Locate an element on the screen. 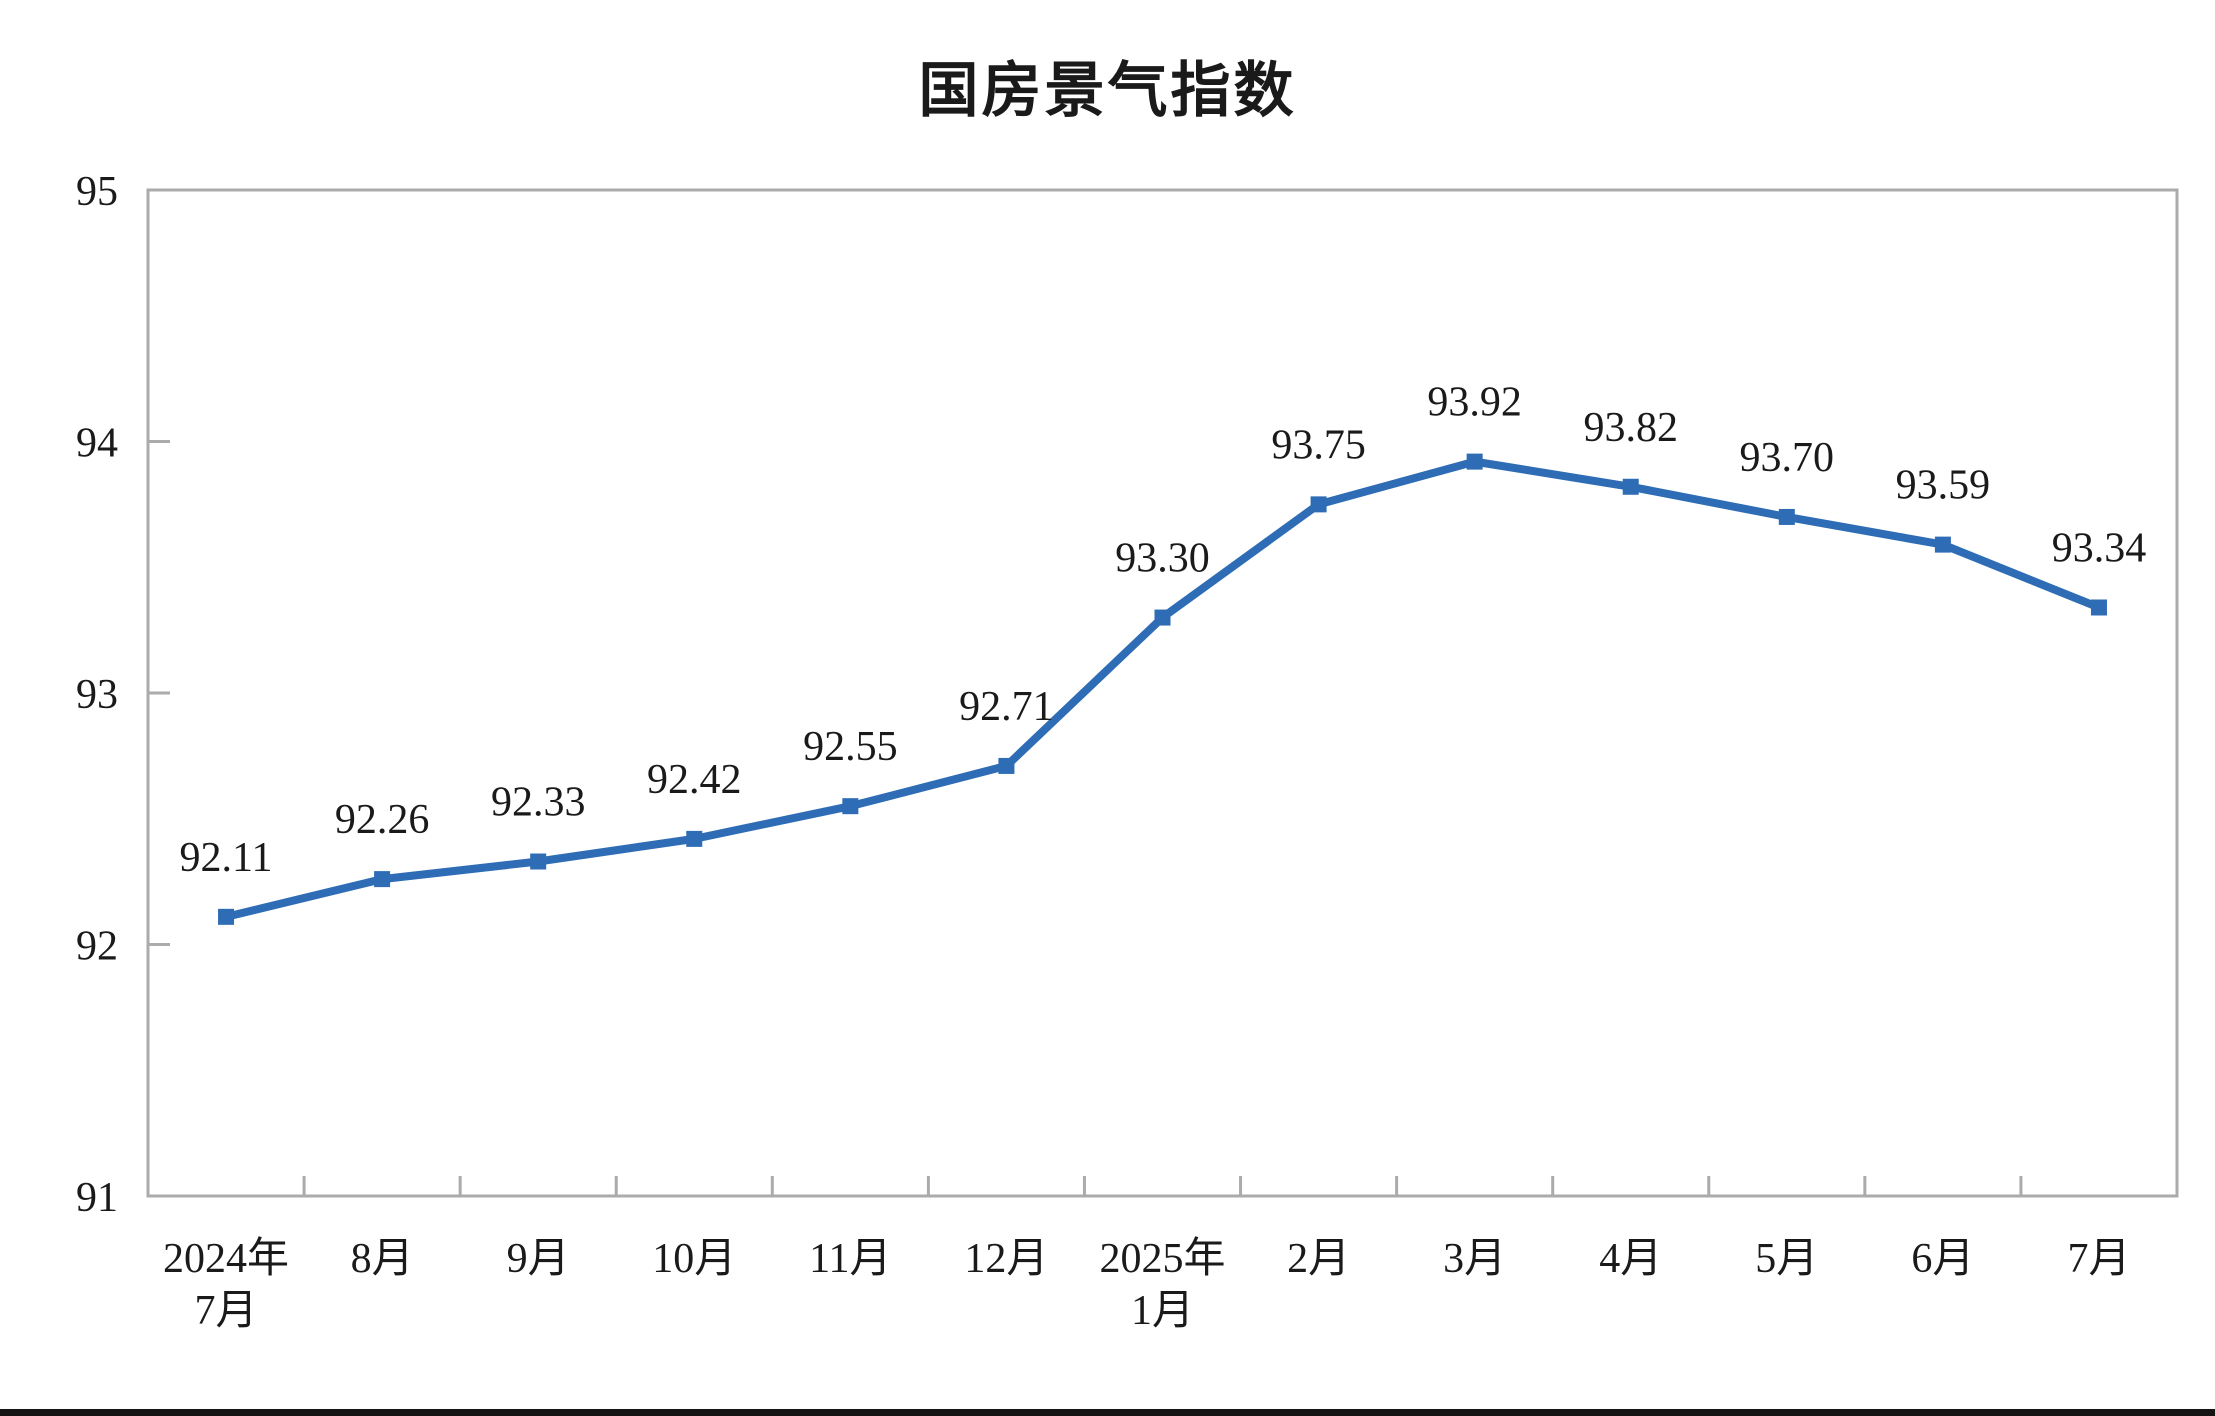 This screenshot has width=2215, height=1416. x-axis-label: 9月 is located at coordinates (538, 1259).